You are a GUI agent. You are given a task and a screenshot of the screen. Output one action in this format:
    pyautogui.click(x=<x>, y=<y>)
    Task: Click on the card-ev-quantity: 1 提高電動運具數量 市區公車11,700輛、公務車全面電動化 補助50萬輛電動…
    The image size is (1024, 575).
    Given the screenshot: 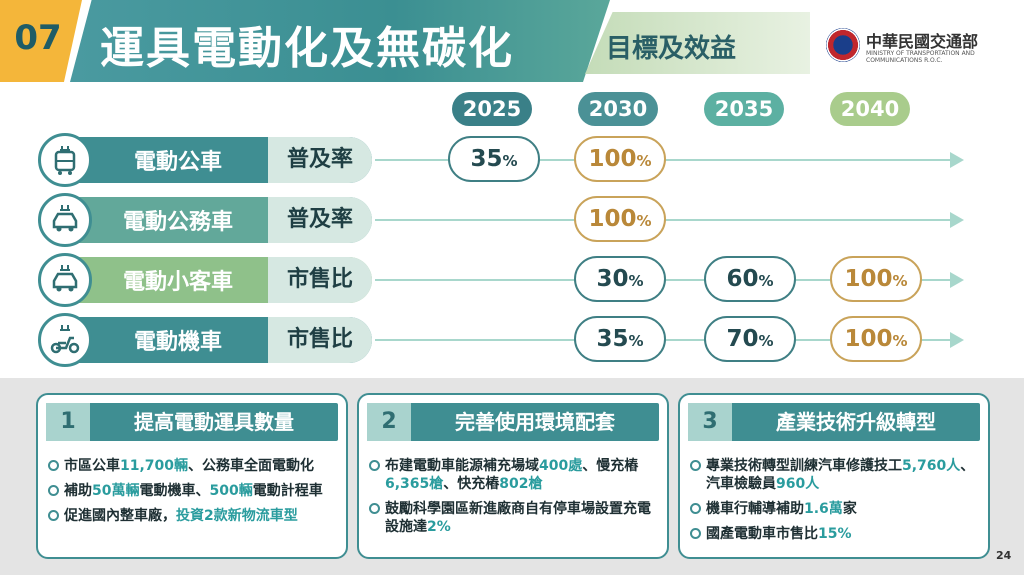 What is the action you would take?
    pyautogui.click(x=192, y=476)
    